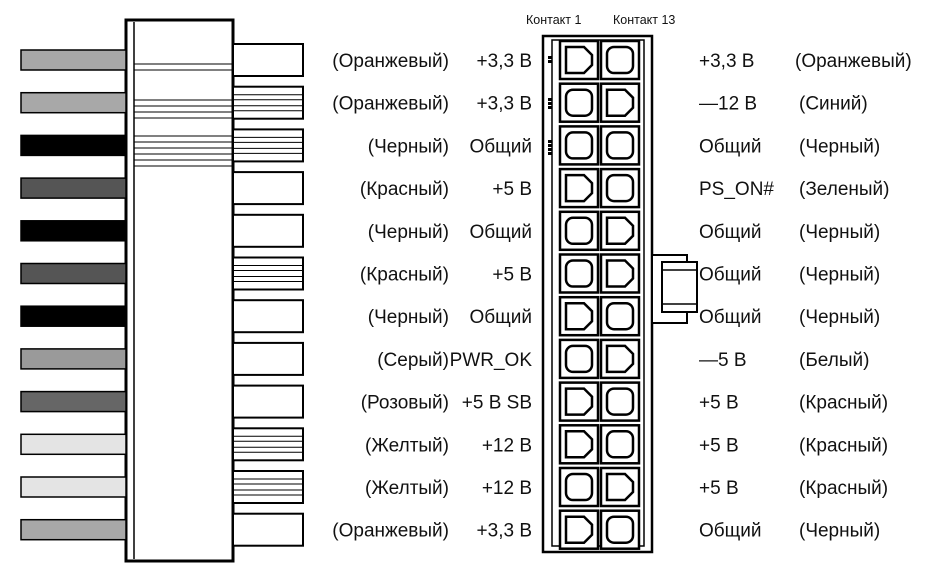 Image resolution: width=932 pixels, height=569 pixels. What do you see at coordinates (179, 290) in the screenshot?
I see `housing-body` at bounding box center [179, 290].